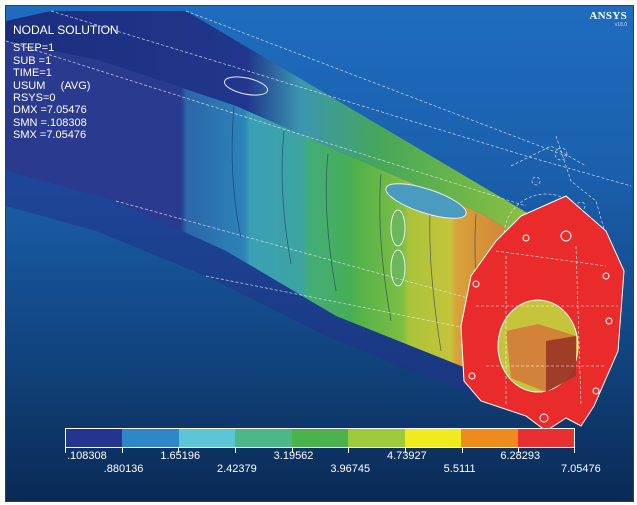  Describe the element at coordinates (547, 326) in the screenshot. I see `flange-wireframe` at that location.